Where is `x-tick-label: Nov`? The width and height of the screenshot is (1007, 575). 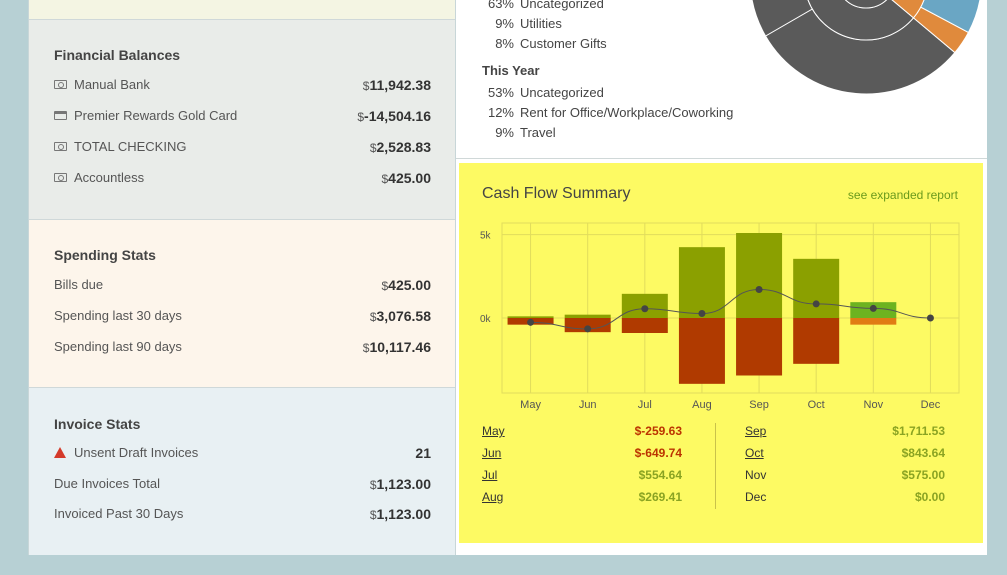 x-tick-label: Nov is located at coordinates (874, 405).